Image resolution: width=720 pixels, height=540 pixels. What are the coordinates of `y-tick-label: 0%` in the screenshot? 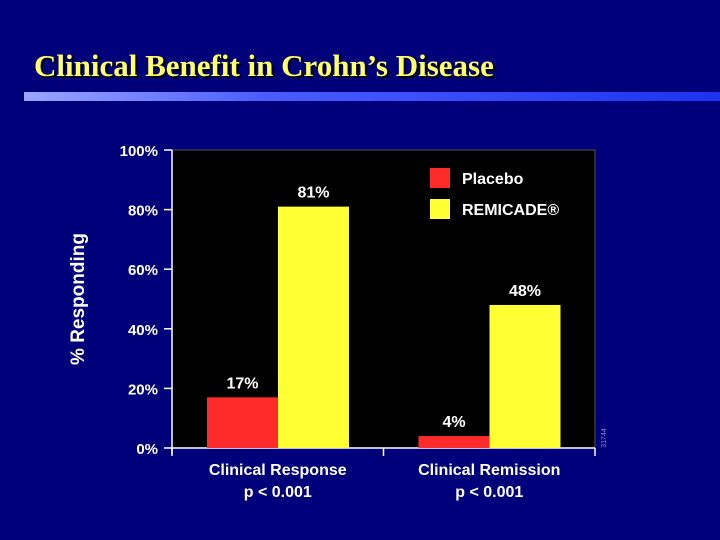 It's located at (147, 449).